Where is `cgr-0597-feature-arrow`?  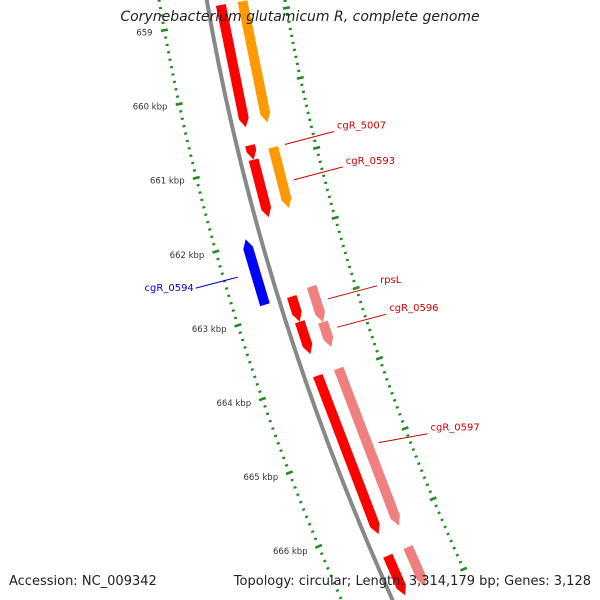 cgr-0597-feature-arrow is located at coordinates (346, 454).